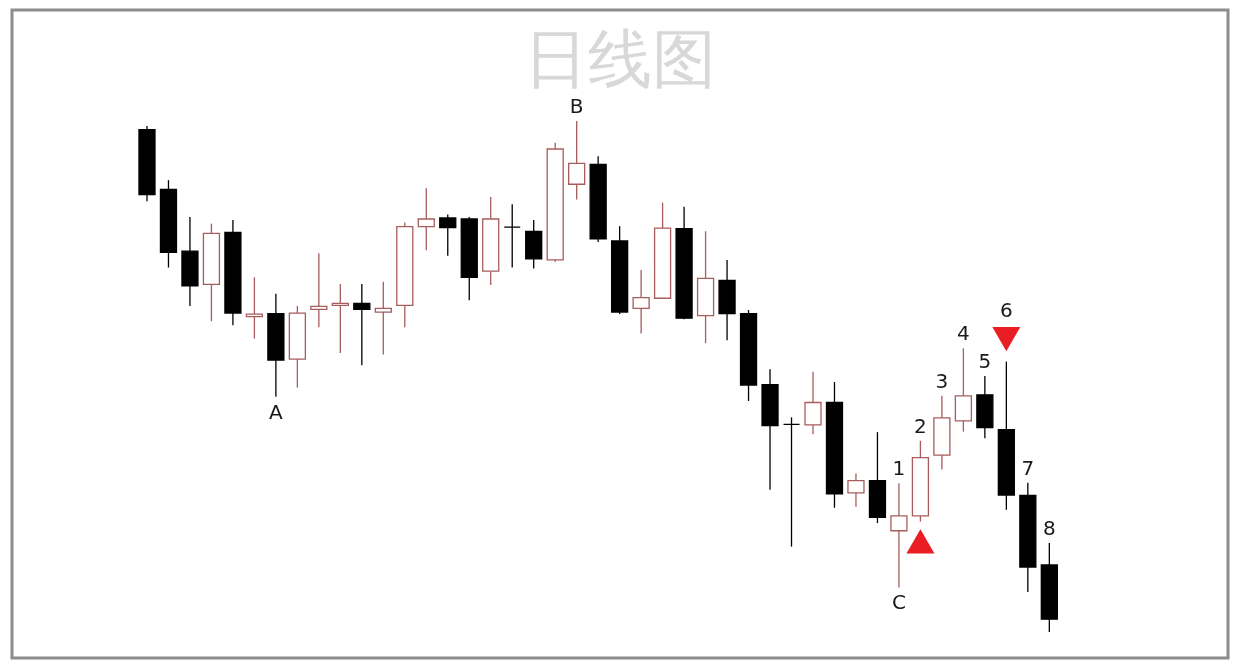 Image resolution: width=1240 pixels, height=666 pixels. I want to click on annotation: 4, so click(963, 333).